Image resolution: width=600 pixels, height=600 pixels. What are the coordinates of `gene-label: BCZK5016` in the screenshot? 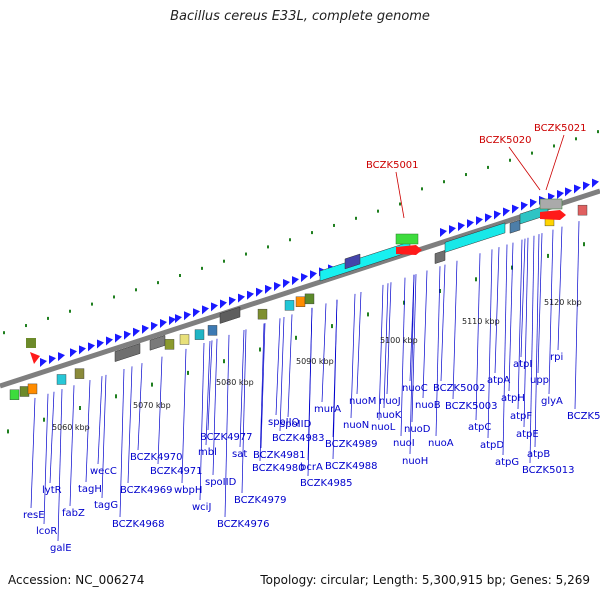 It's located at (583, 416).